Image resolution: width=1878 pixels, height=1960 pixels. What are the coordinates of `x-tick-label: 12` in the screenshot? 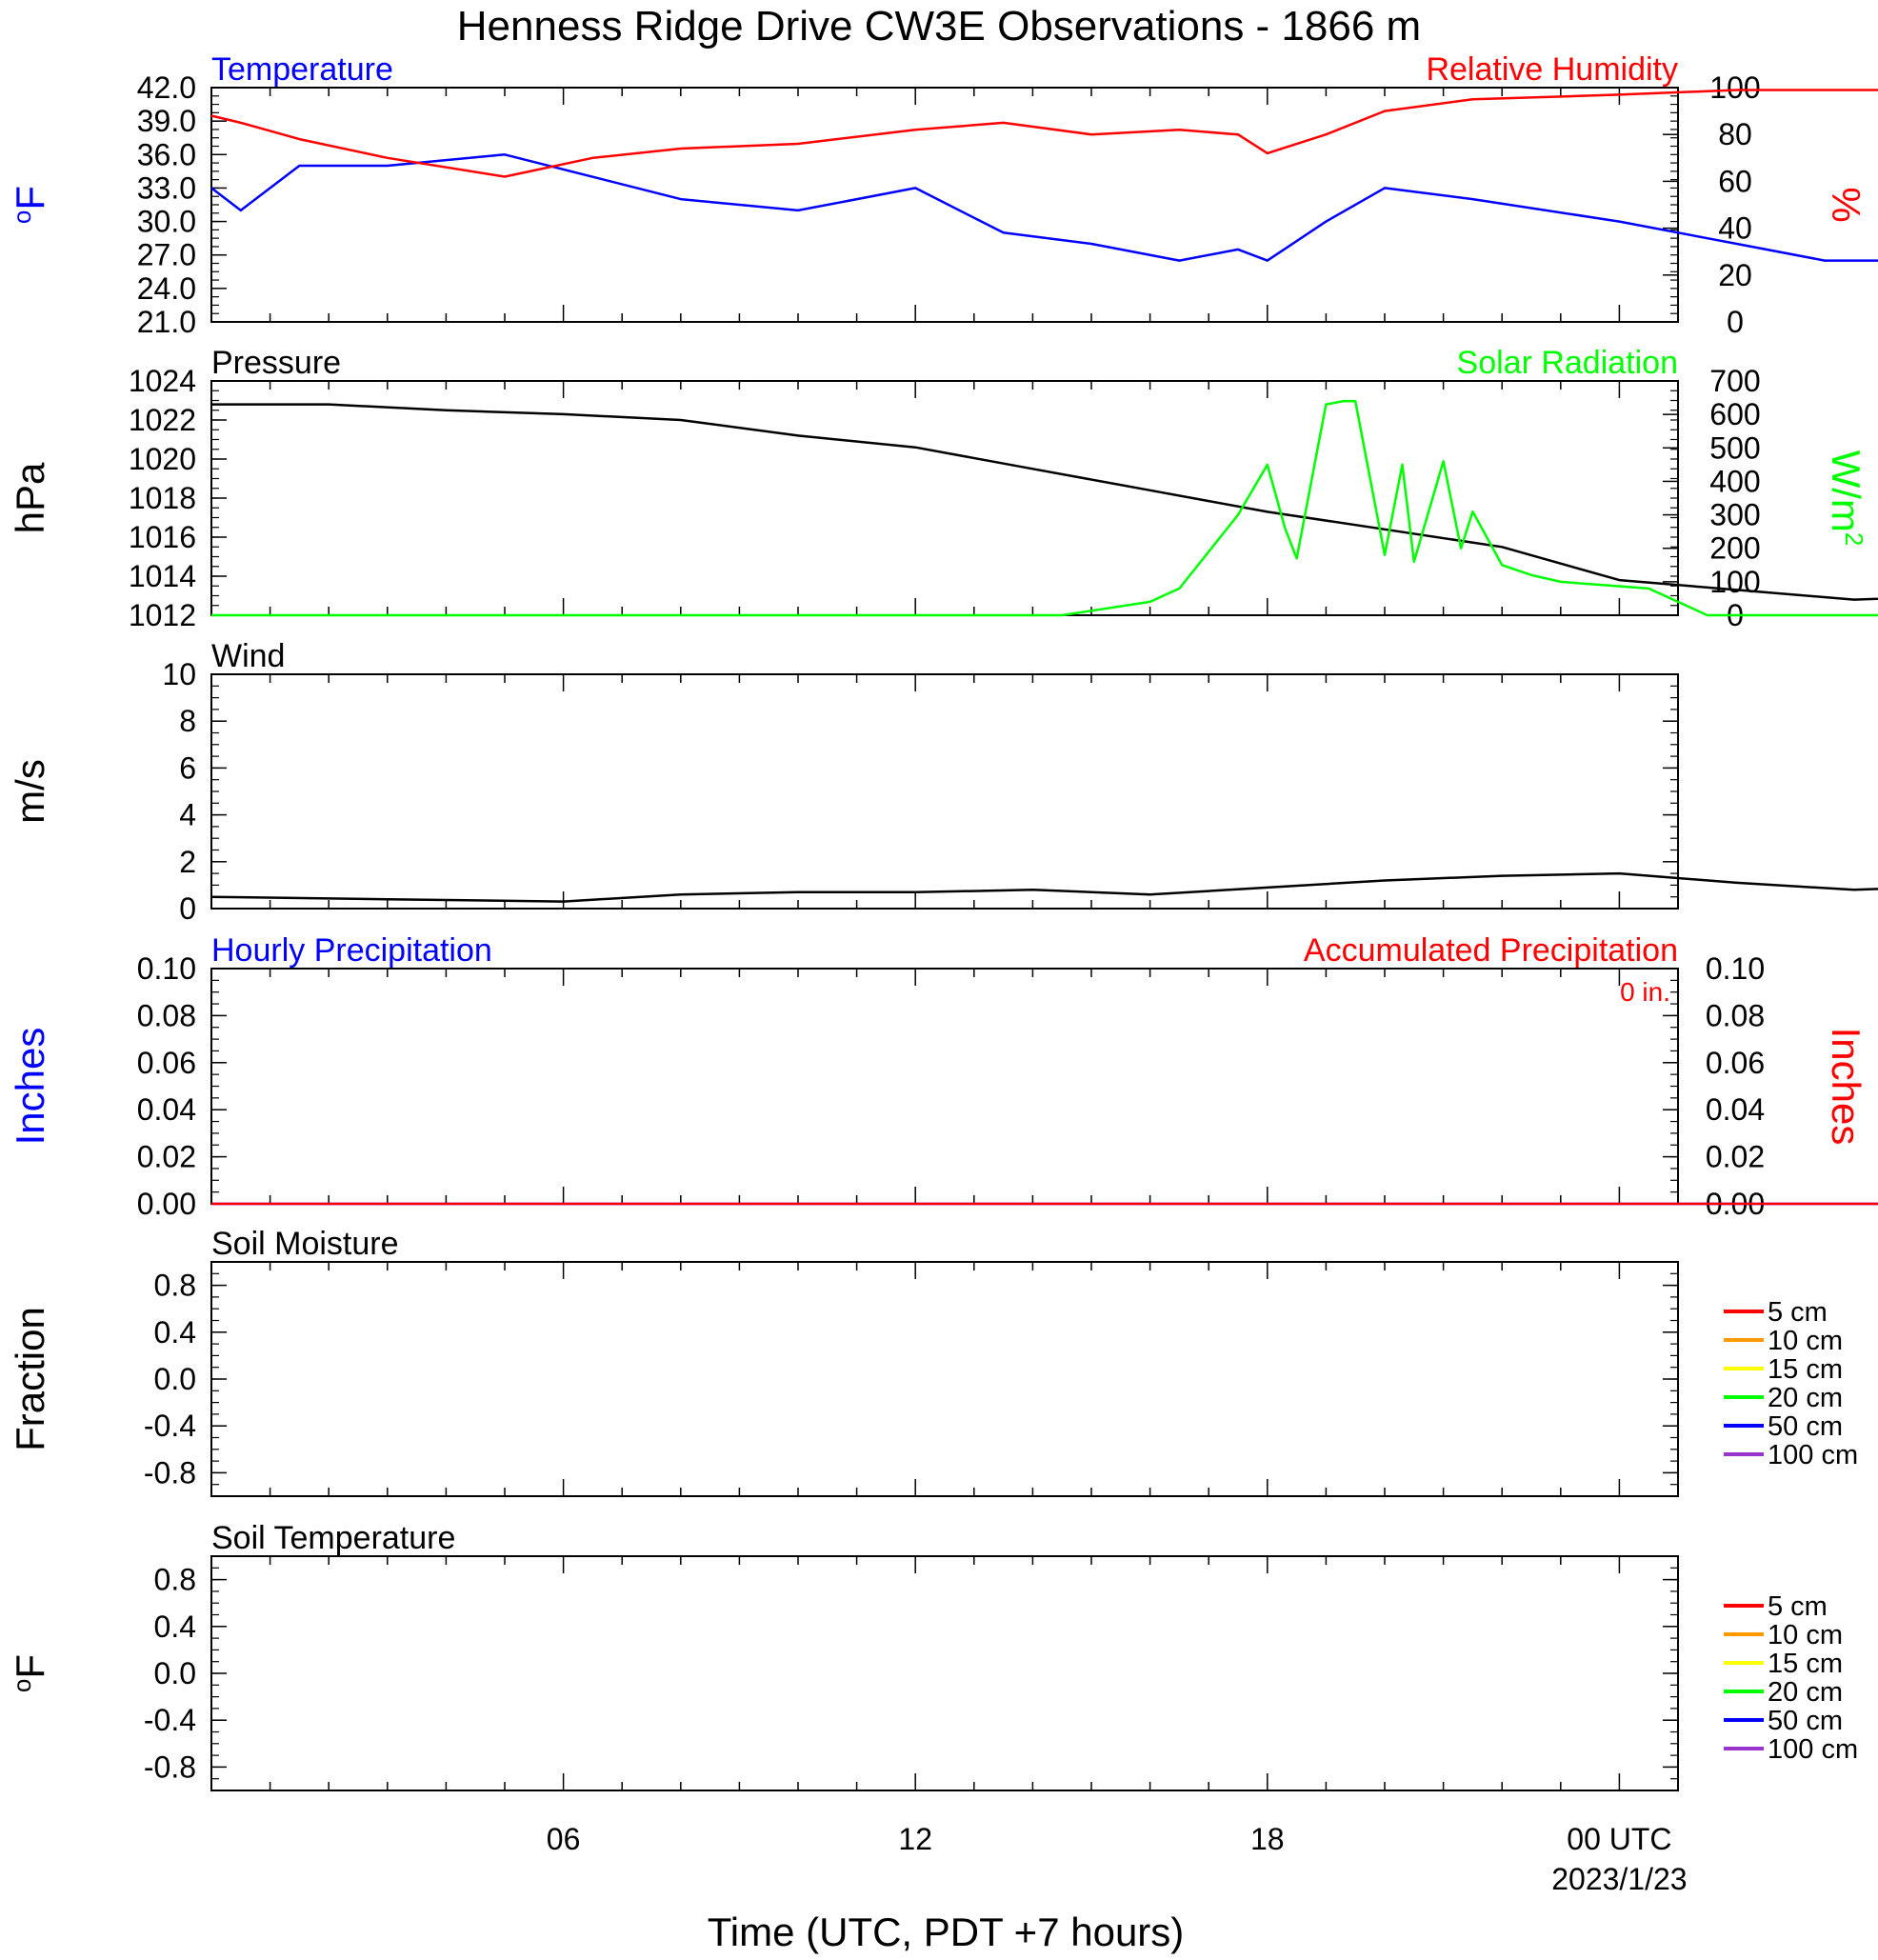 It's located at (915, 1839).